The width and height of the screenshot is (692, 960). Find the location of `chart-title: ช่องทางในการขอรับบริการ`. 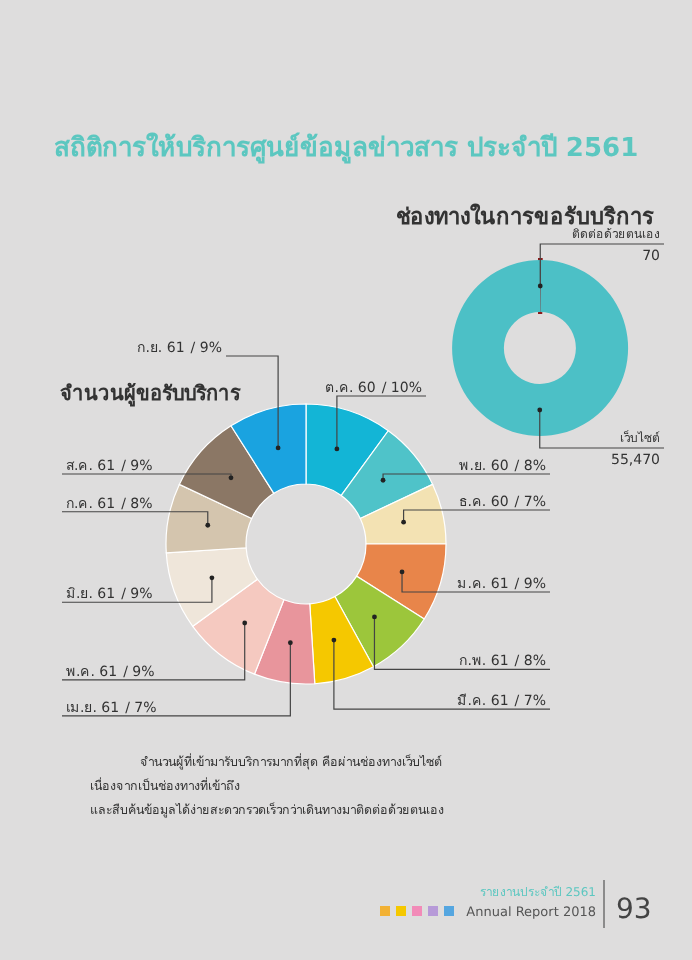

chart-title: ช่องทางในการขอรับบริการ is located at coordinates (525, 216).